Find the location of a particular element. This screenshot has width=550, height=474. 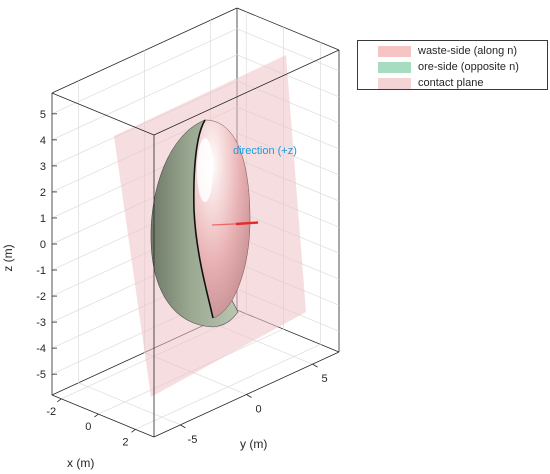

z-tick-label: -4 is located at coordinates (41, 349).